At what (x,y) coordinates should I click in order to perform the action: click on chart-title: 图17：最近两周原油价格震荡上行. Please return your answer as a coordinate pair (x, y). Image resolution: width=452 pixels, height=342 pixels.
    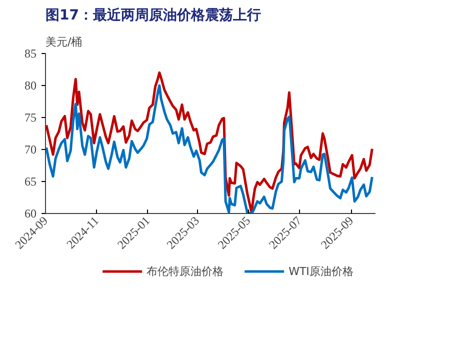
    Looking at the image, I should click on (153, 15).